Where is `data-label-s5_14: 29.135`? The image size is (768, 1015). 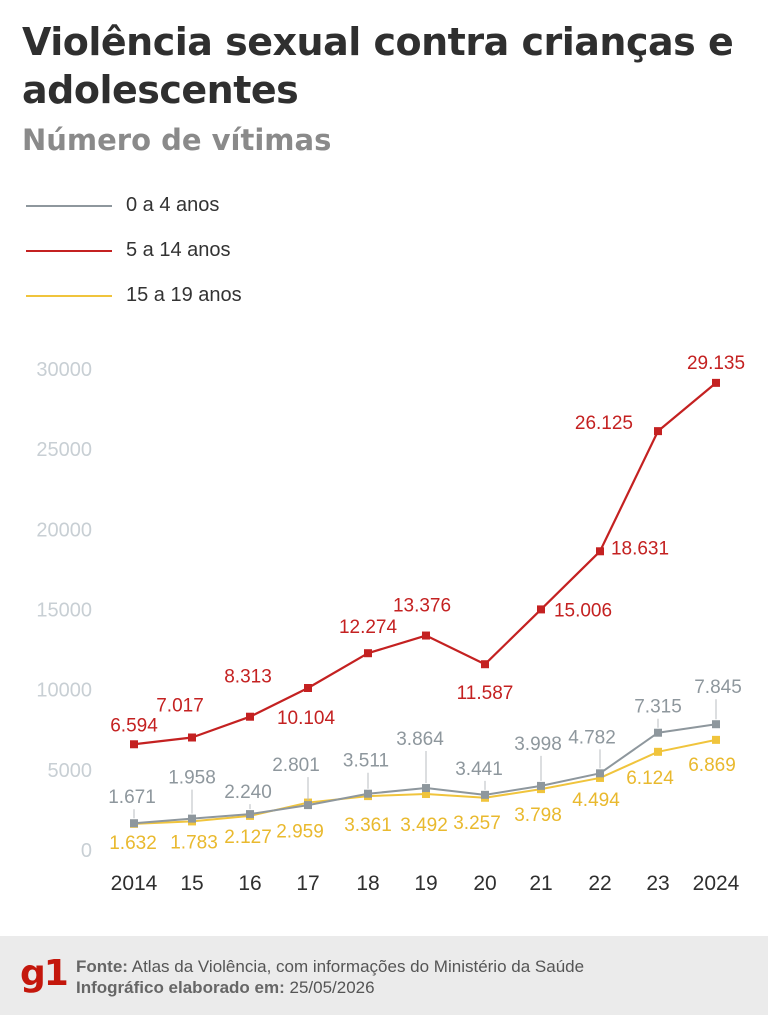 data-label-s5_14: 29.135 is located at coordinates (716, 363).